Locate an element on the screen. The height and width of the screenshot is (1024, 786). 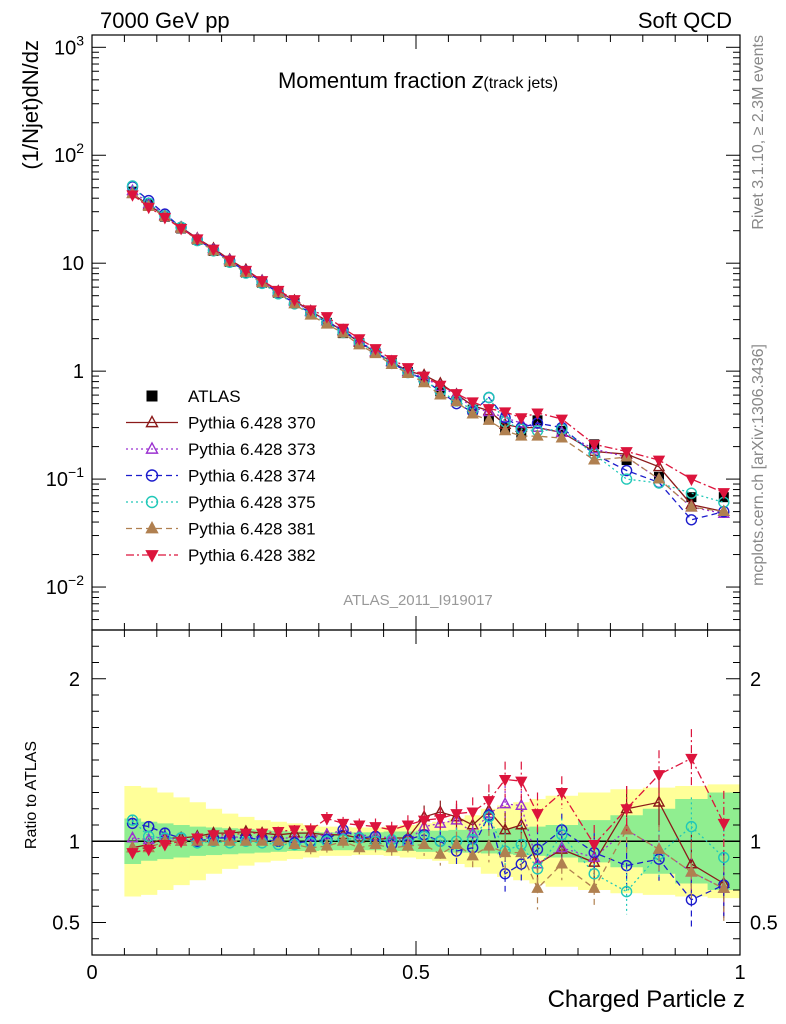
header-left: 7000 GeV pp is located at coordinates (165, 20).